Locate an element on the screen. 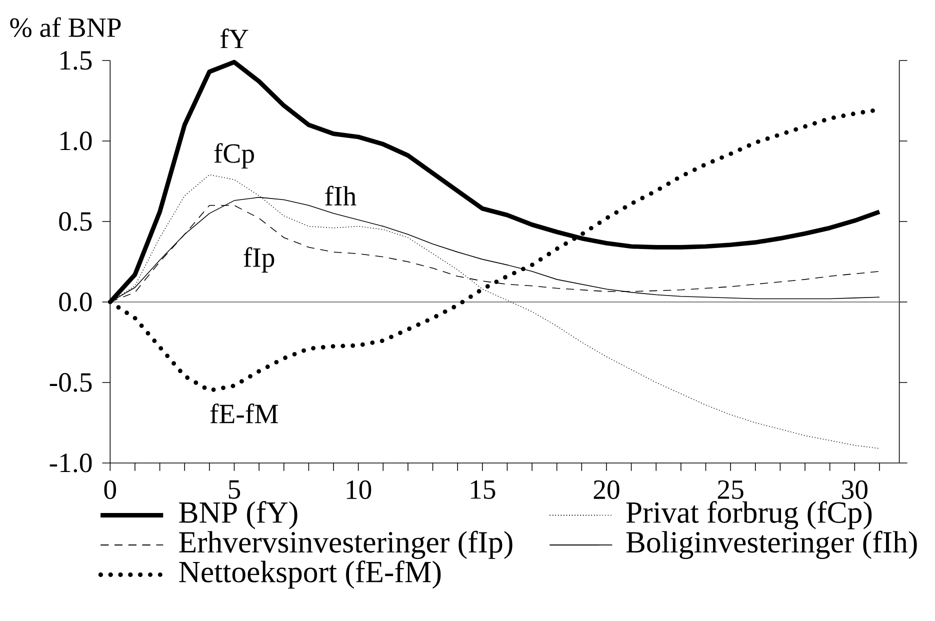 Image resolution: width=935 pixels, height=621 pixels. annotation: fE-fM is located at coordinates (244, 414).